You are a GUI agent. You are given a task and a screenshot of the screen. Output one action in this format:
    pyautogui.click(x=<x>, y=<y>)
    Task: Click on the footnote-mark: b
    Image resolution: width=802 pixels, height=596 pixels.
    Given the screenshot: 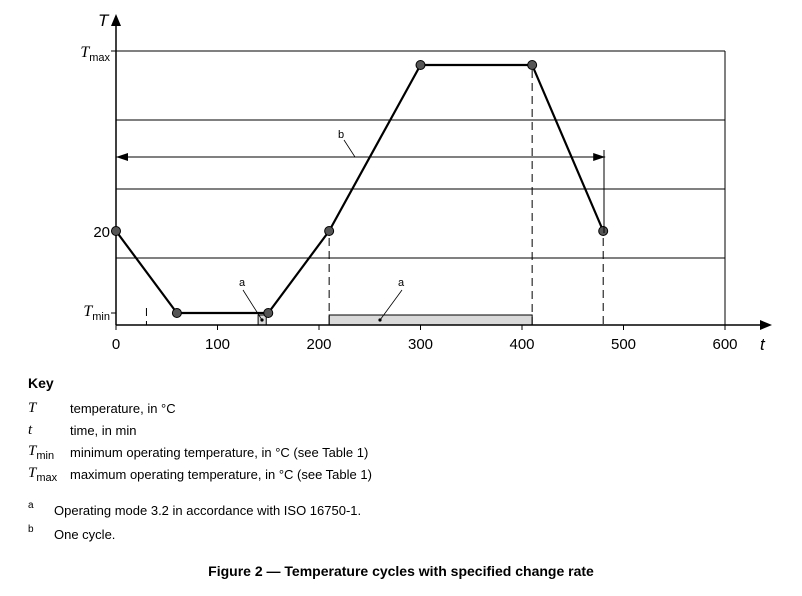 What is the action you would take?
    pyautogui.click(x=31, y=529)
    